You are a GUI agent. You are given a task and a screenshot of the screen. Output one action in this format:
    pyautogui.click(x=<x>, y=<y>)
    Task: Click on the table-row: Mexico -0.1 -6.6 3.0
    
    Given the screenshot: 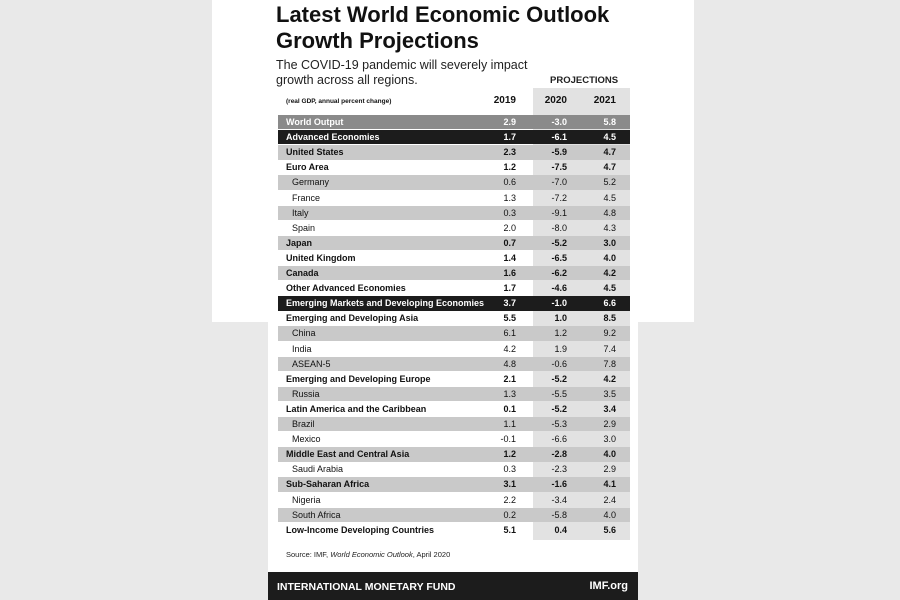 What is the action you would take?
    pyautogui.click(x=454, y=439)
    